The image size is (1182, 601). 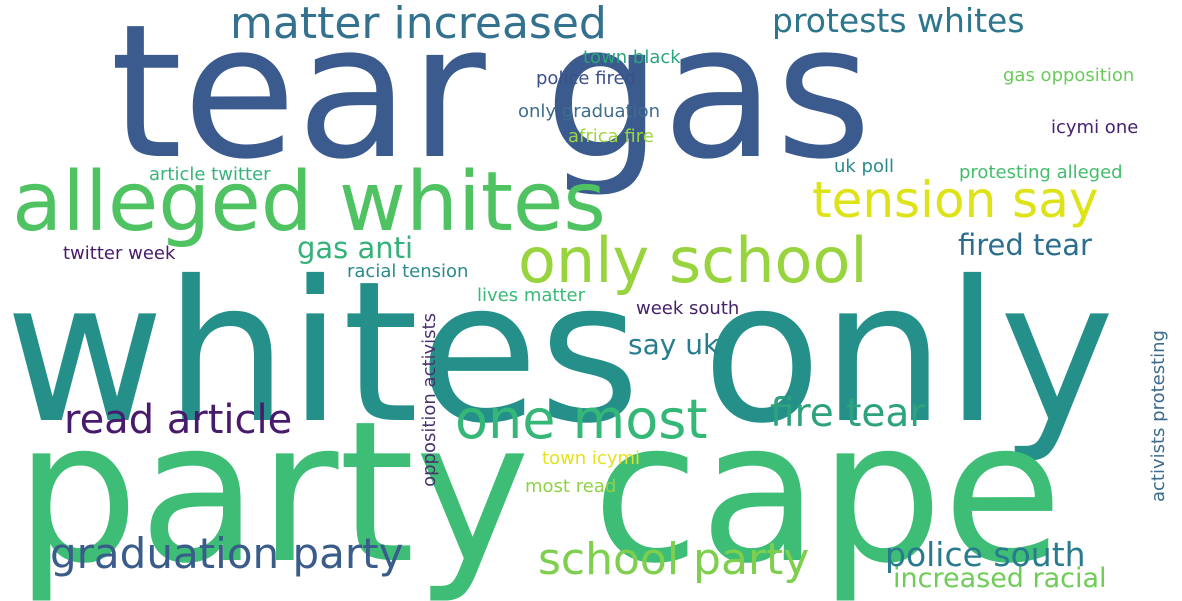 What do you see at coordinates (955, 200) in the screenshot?
I see `cloud-word: tension say` at bounding box center [955, 200].